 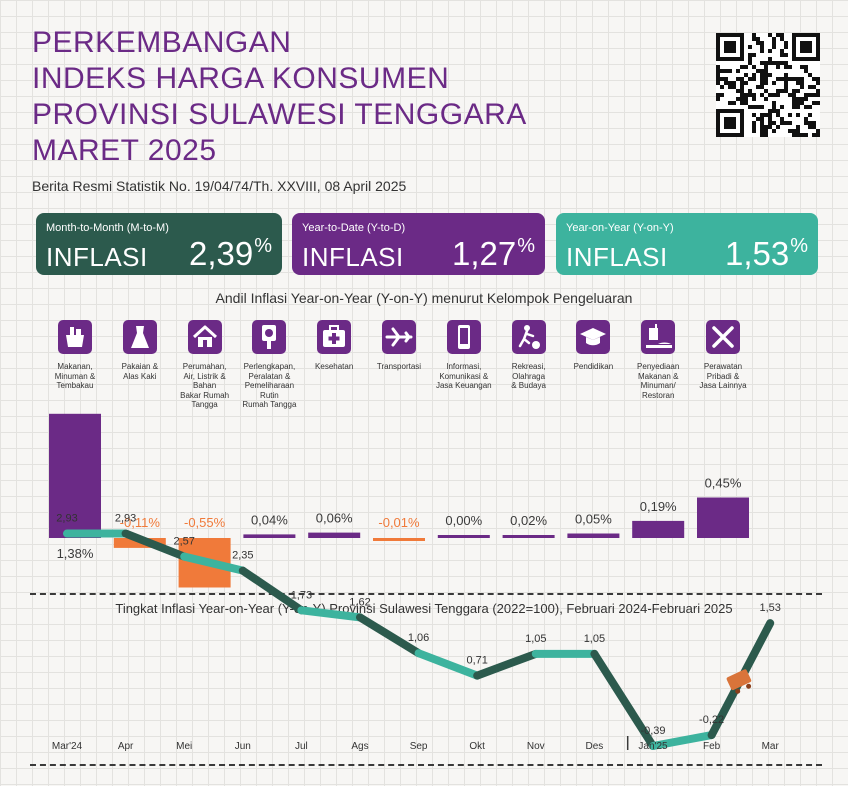 What do you see at coordinates (528, 376) in the screenshot?
I see `category-label: Rekreasi, Olahraga & Budaya` at bounding box center [528, 376].